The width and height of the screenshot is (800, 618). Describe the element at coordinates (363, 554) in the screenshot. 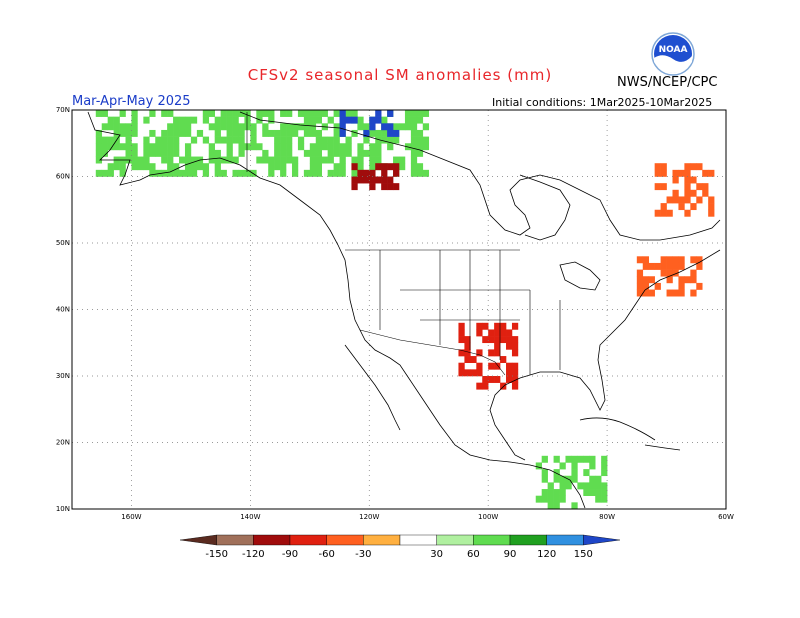

I see `legend-label: -30` at that location.